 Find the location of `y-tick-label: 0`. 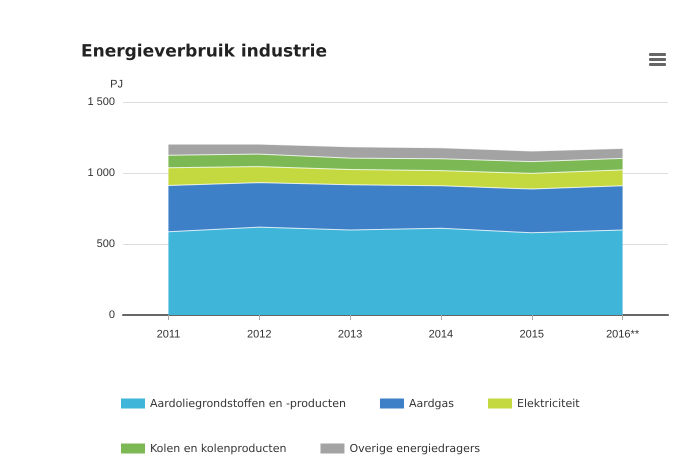

y-tick-label: 0 is located at coordinates (111, 315).